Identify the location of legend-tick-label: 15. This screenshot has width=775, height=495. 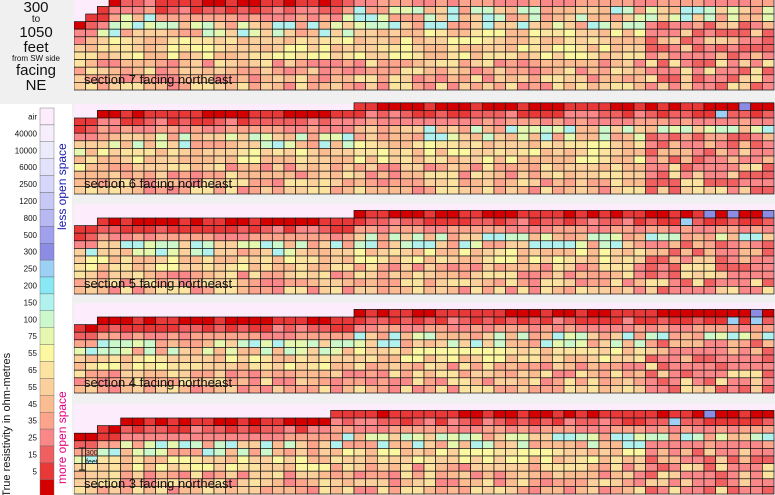
(32, 454).